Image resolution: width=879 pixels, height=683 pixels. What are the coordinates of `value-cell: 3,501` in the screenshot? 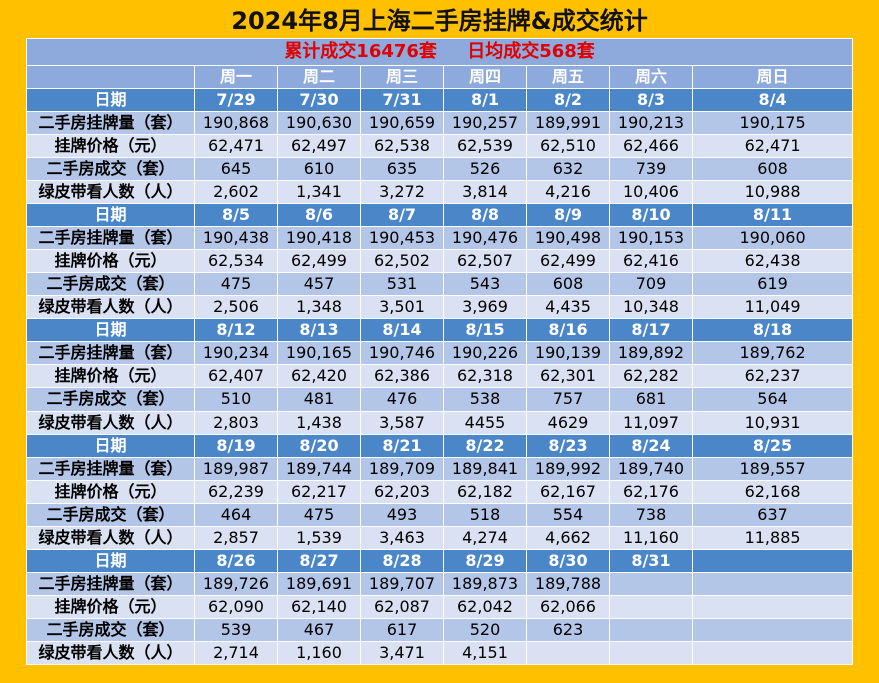 It's located at (402, 307).